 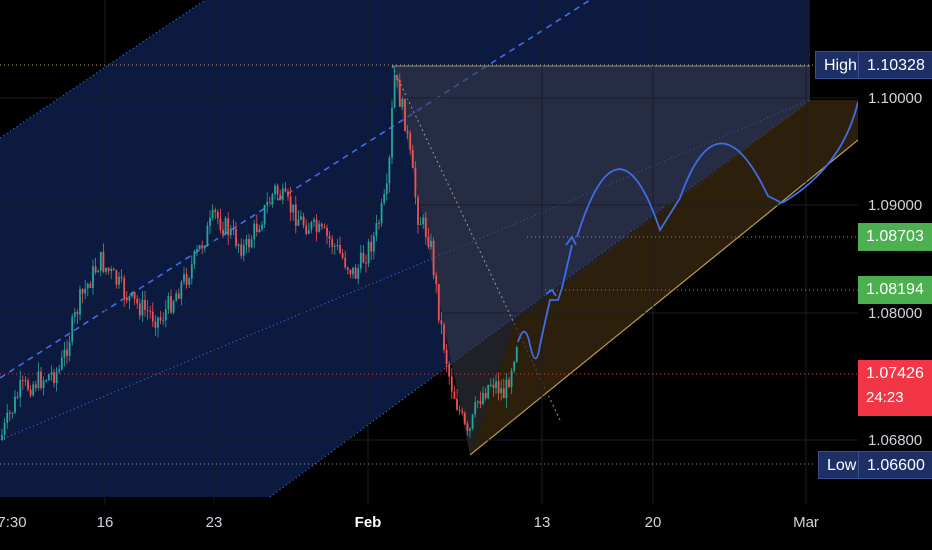 I want to click on x-label-5: 20, so click(x=653, y=522).